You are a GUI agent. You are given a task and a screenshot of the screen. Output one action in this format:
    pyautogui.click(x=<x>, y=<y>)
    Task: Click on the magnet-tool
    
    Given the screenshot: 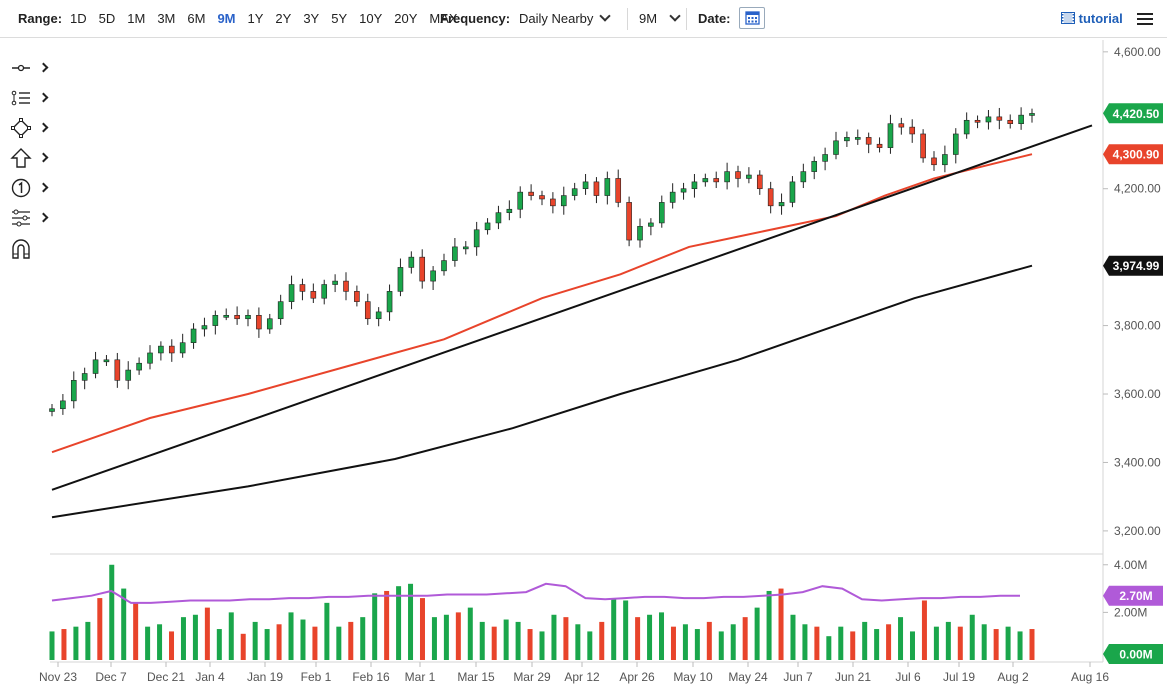 What is the action you would take?
    pyautogui.click(x=28, y=248)
    